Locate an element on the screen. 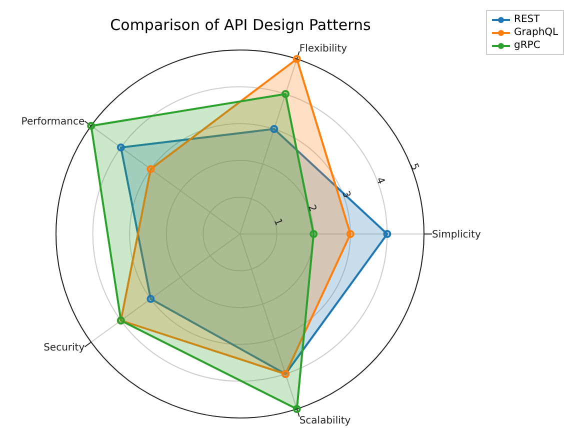 Image resolution: width=569 pixels, height=432 pixels. spoke-label: Simplicity is located at coordinates (456, 235).